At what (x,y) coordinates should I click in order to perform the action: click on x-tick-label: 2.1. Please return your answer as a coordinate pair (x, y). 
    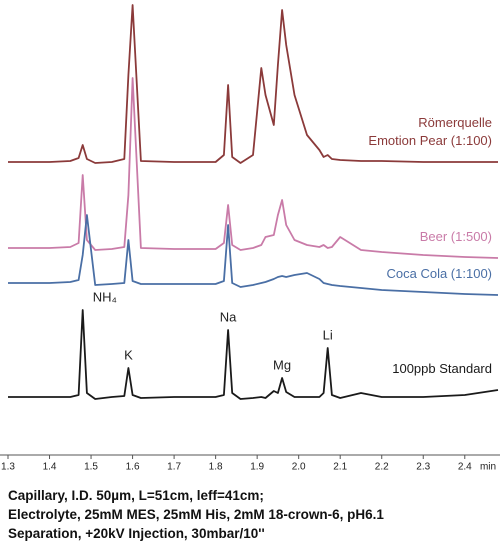
    Looking at the image, I should click on (340, 467).